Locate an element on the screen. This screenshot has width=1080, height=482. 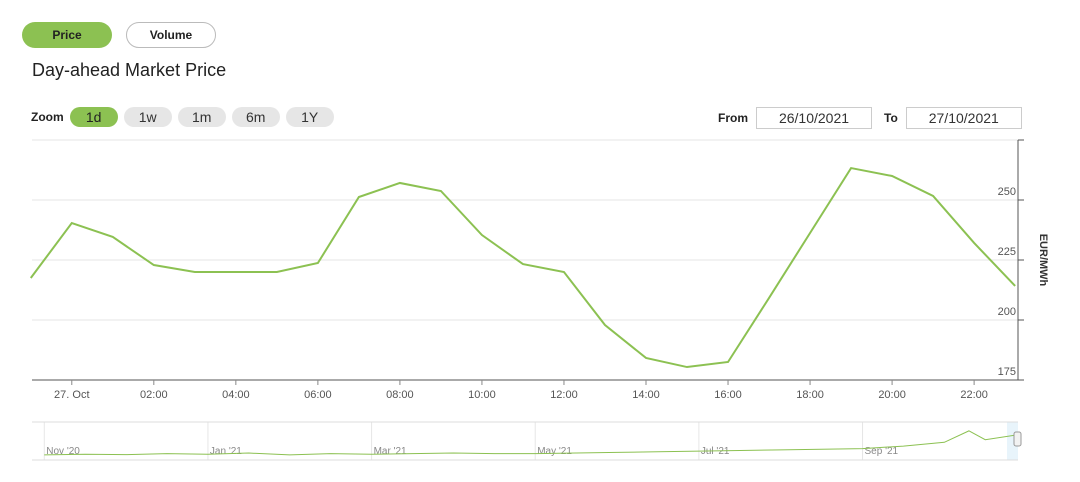
y-tick-label: 225 is located at coordinates (1007, 252).